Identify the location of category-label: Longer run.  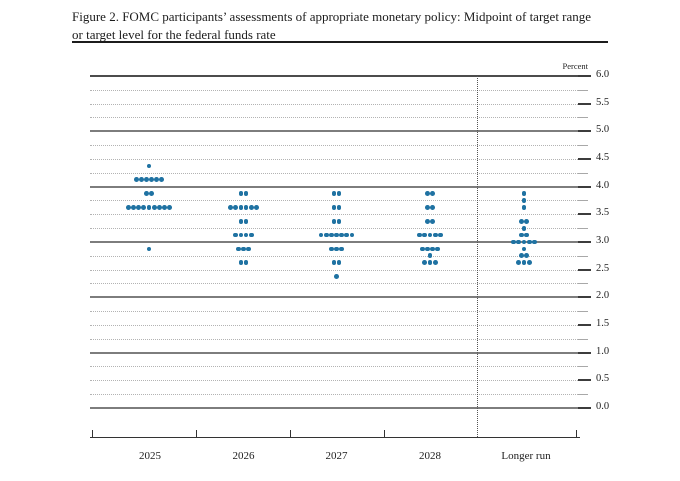
(526, 456).